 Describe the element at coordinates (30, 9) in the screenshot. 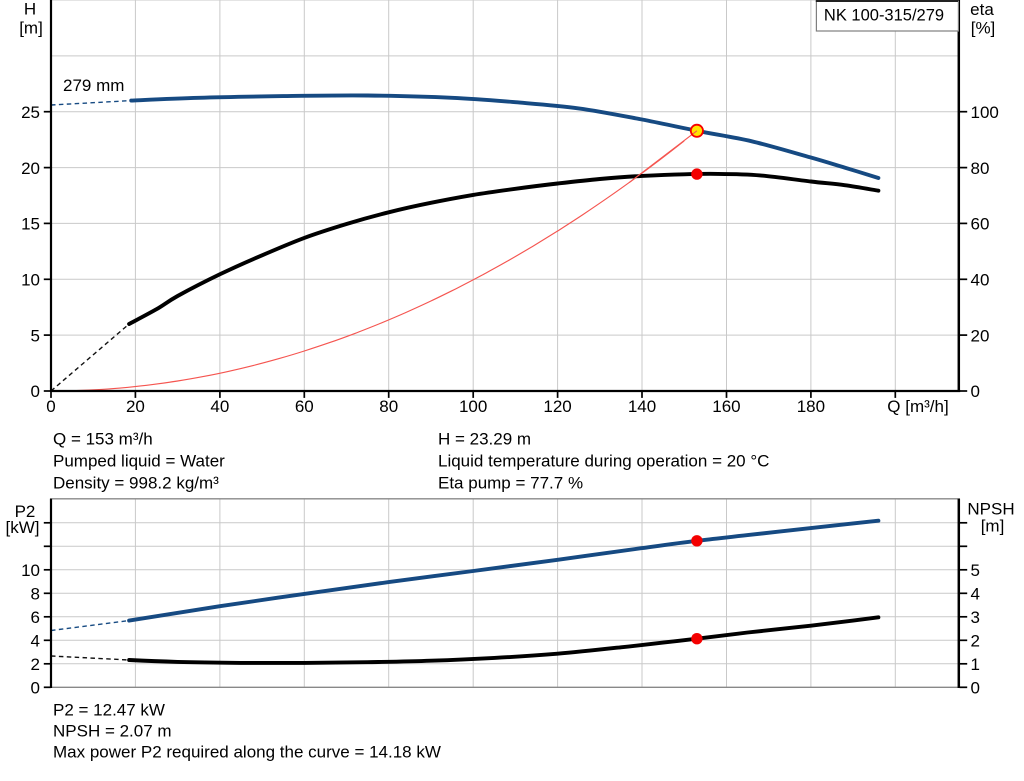

I see `svg-text: H` at that location.